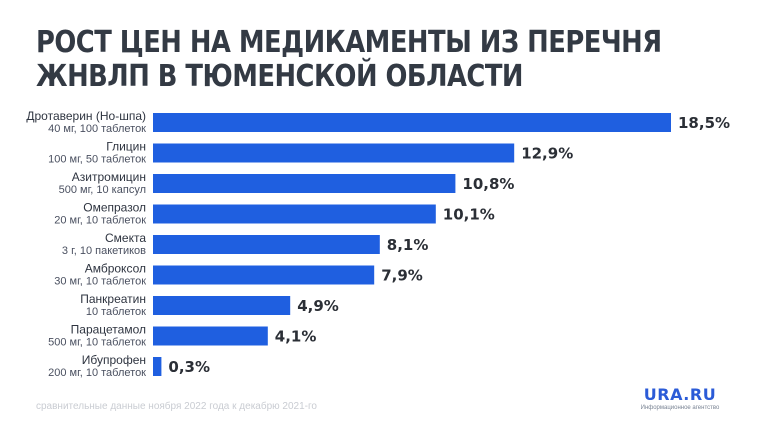 The height and width of the screenshot is (428, 760). What do you see at coordinates (469, 215) in the screenshot?
I see `bar-value-label: 10,1%` at bounding box center [469, 215].